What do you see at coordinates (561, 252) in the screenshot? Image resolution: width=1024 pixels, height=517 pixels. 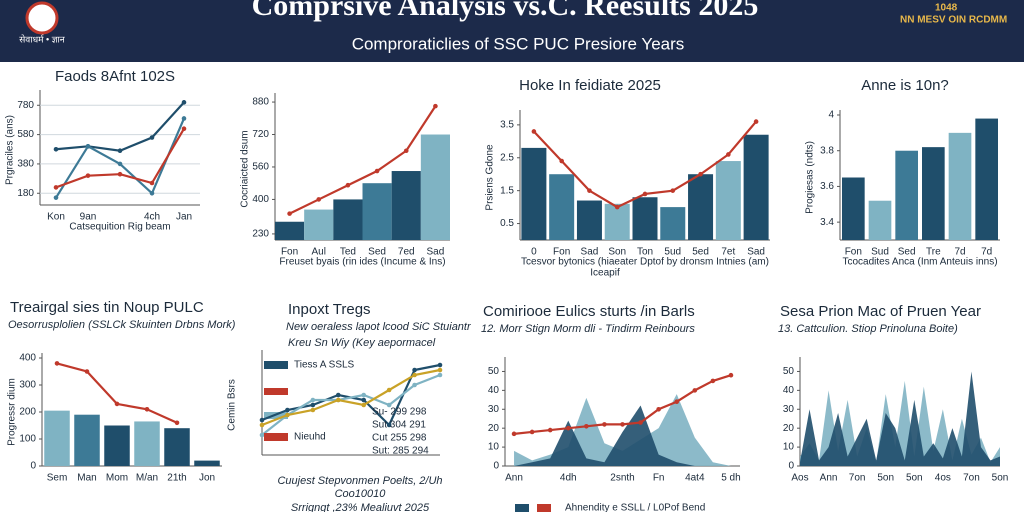 I see `x-tick-label: Fon` at bounding box center [561, 252].